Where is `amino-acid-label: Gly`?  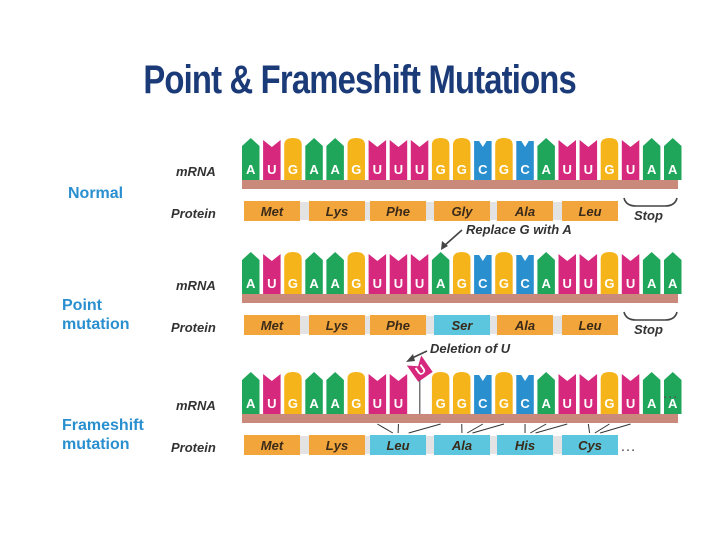 amino-acid-label: Gly is located at coordinates (463, 211).